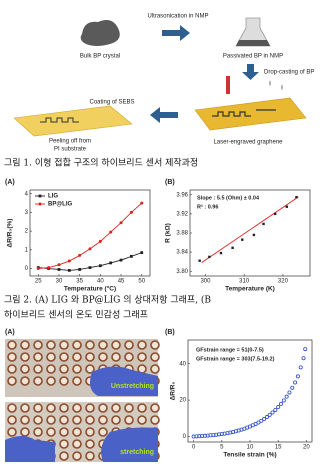 Image resolution: width=320 pixels, height=470 pixels. Describe the element at coordinates (100, 57) in the screenshot. I see `label: Bulk BP crystal` at that location.